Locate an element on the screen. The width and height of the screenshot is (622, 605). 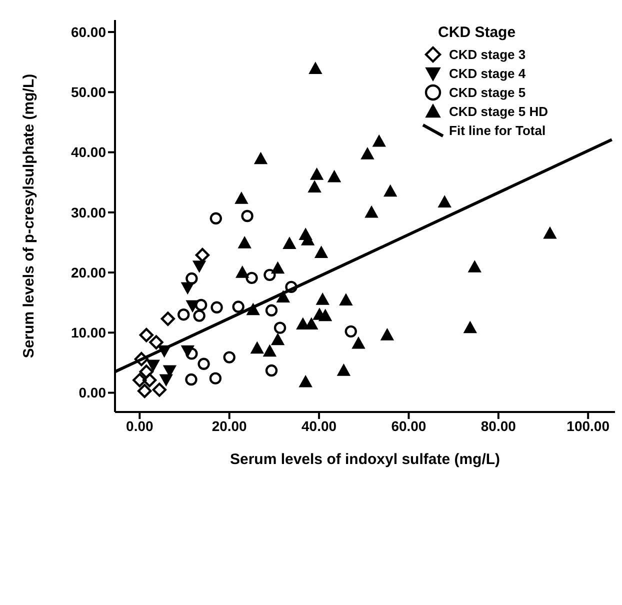
y-tick-label: 50.00 is located at coordinates (88, 92).